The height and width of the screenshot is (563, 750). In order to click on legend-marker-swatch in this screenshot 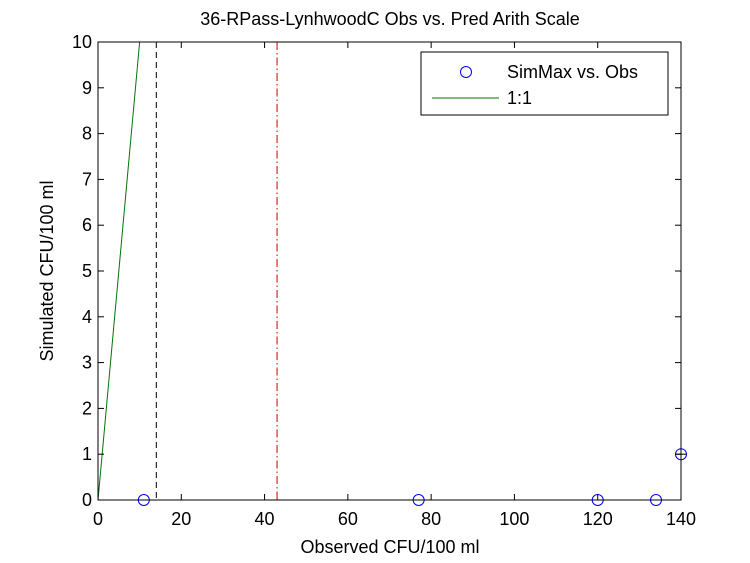, I will do `click(466, 72)`.